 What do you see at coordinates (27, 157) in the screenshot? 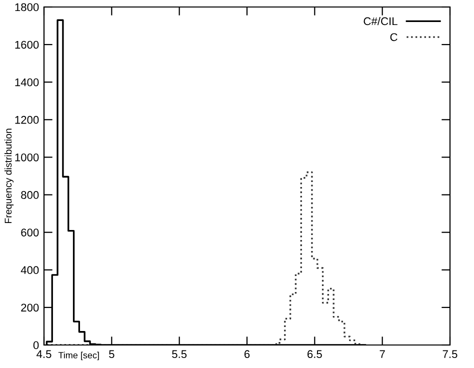
I see `y-tick-label: 1000` at bounding box center [27, 157].